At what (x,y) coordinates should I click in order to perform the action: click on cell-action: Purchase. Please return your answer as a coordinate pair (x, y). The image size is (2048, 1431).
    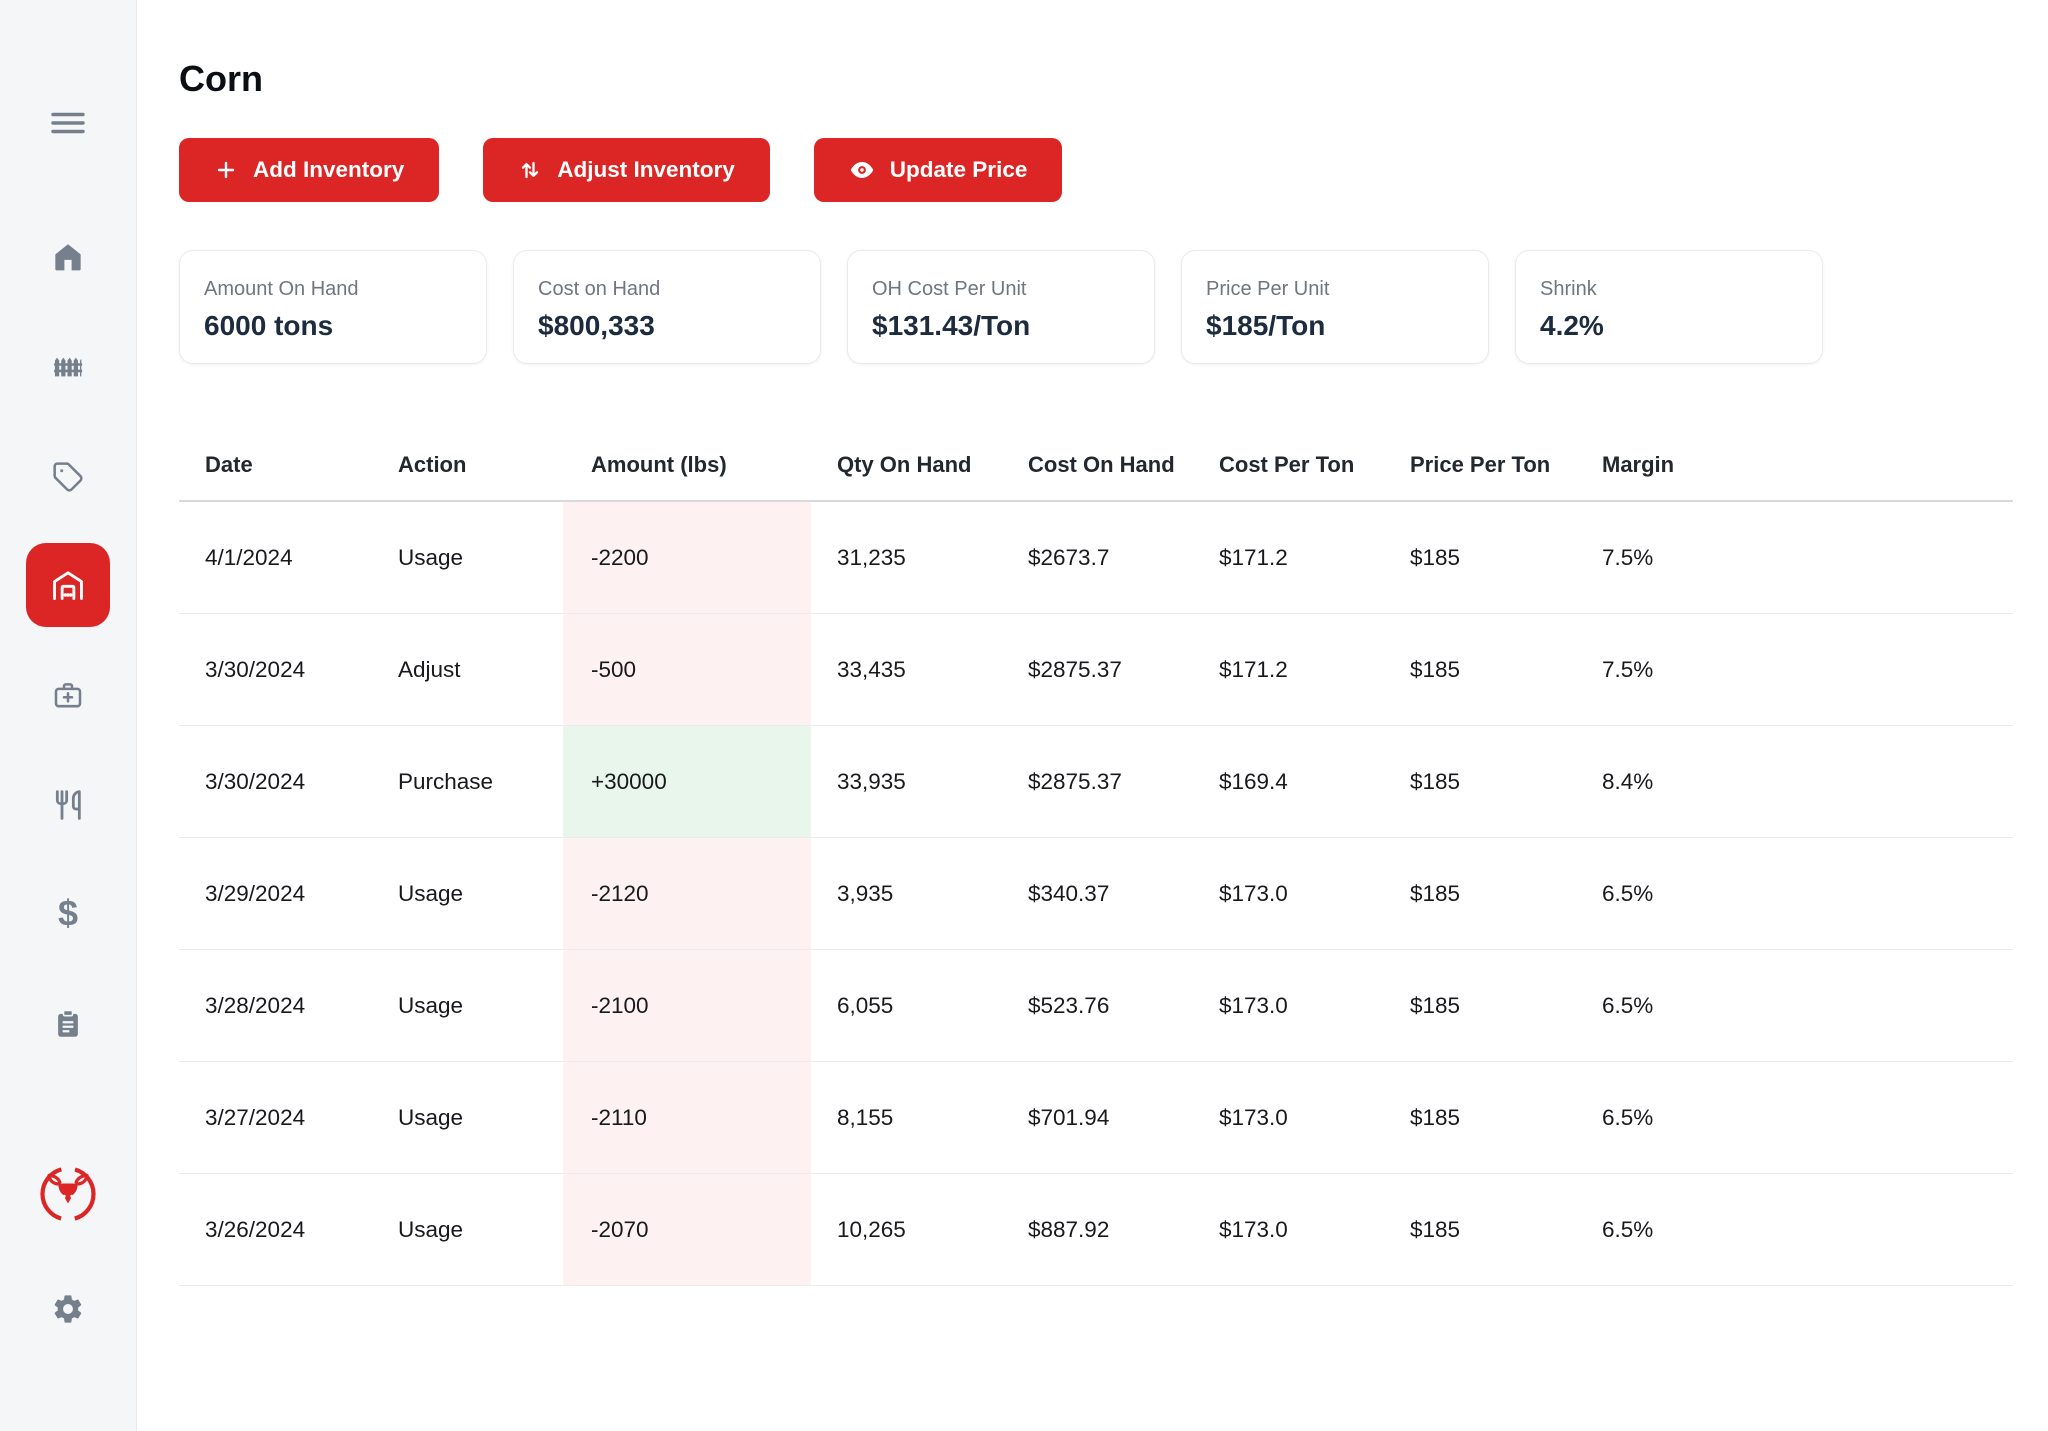
    Looking at the image, I should click on (446, 781).